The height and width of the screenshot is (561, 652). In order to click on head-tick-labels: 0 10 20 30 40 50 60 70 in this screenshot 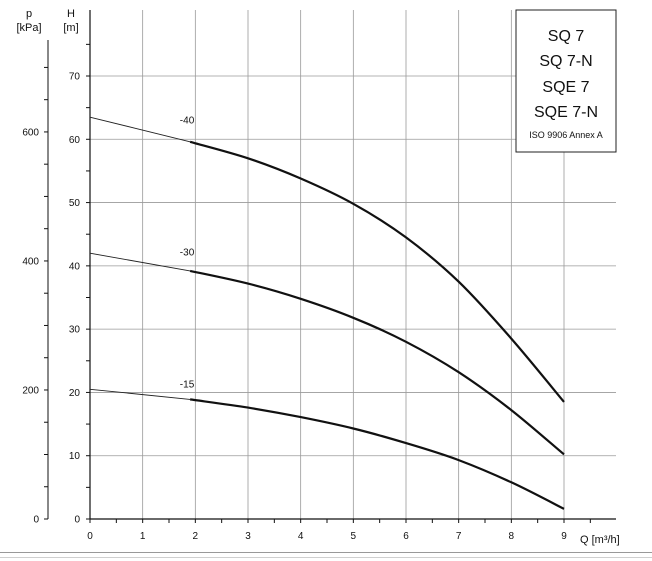, I will do `click(75, 299)`.